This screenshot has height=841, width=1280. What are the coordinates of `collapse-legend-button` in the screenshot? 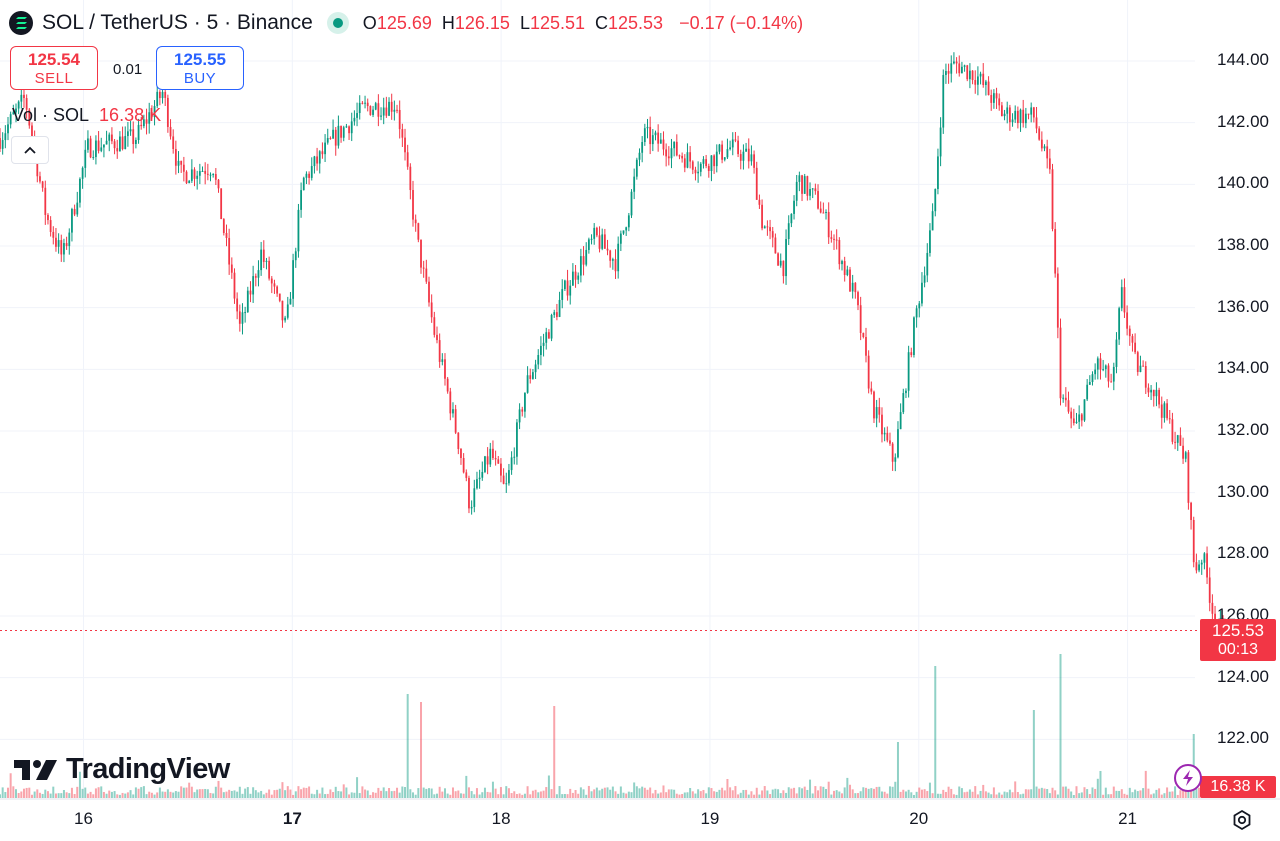 It's located at (30, 150).